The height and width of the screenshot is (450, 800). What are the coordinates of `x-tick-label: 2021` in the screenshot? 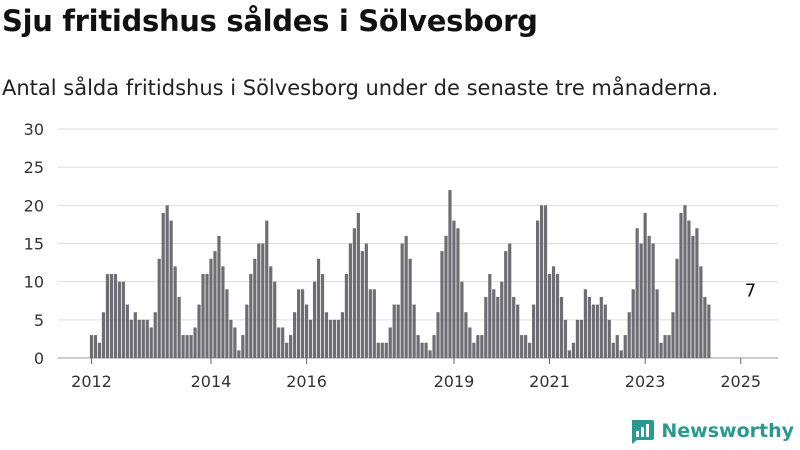 It's located at (549, 381).